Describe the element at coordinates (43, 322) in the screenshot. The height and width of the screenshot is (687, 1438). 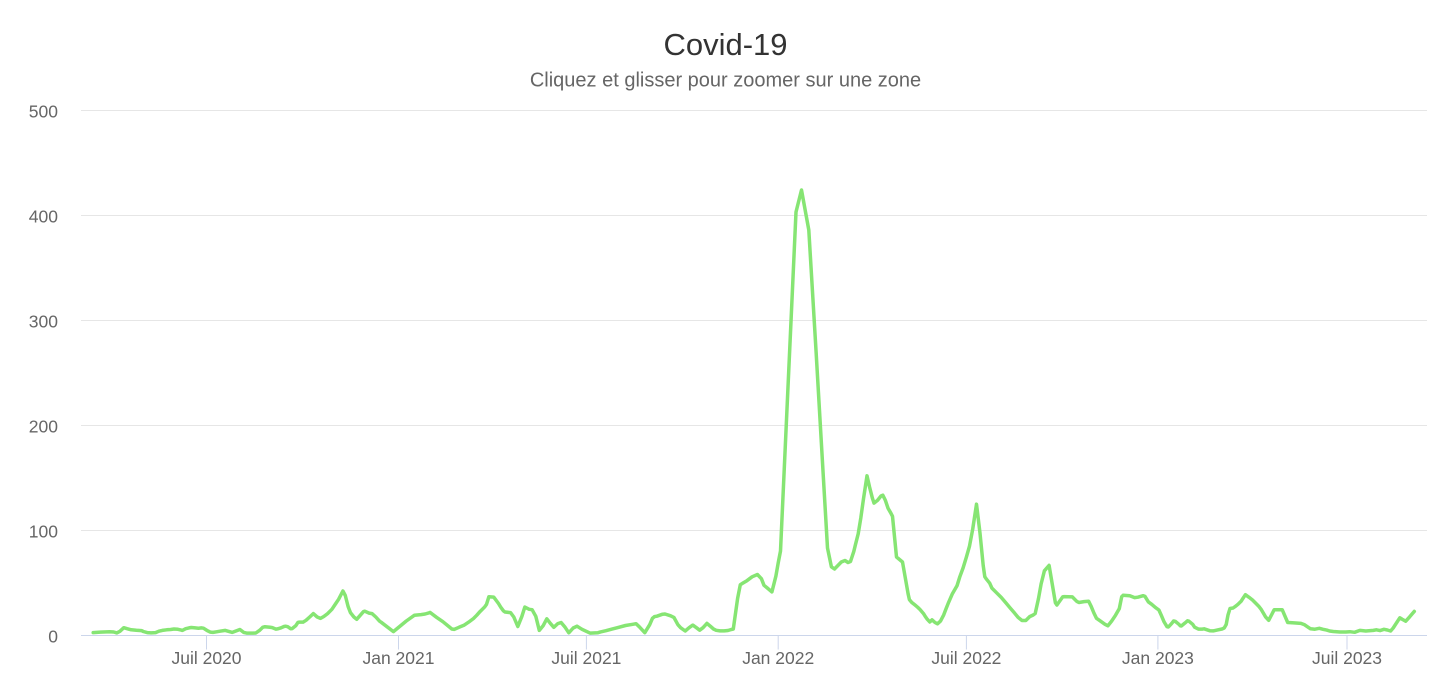
I see `svg-text: 300` at that location.